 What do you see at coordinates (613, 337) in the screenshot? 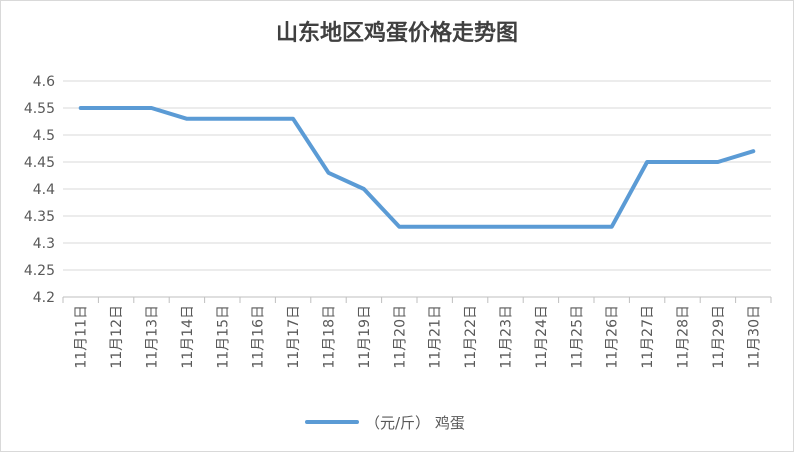
I see `x-tick-label: 11月26日` at bounding box center [613, 337].